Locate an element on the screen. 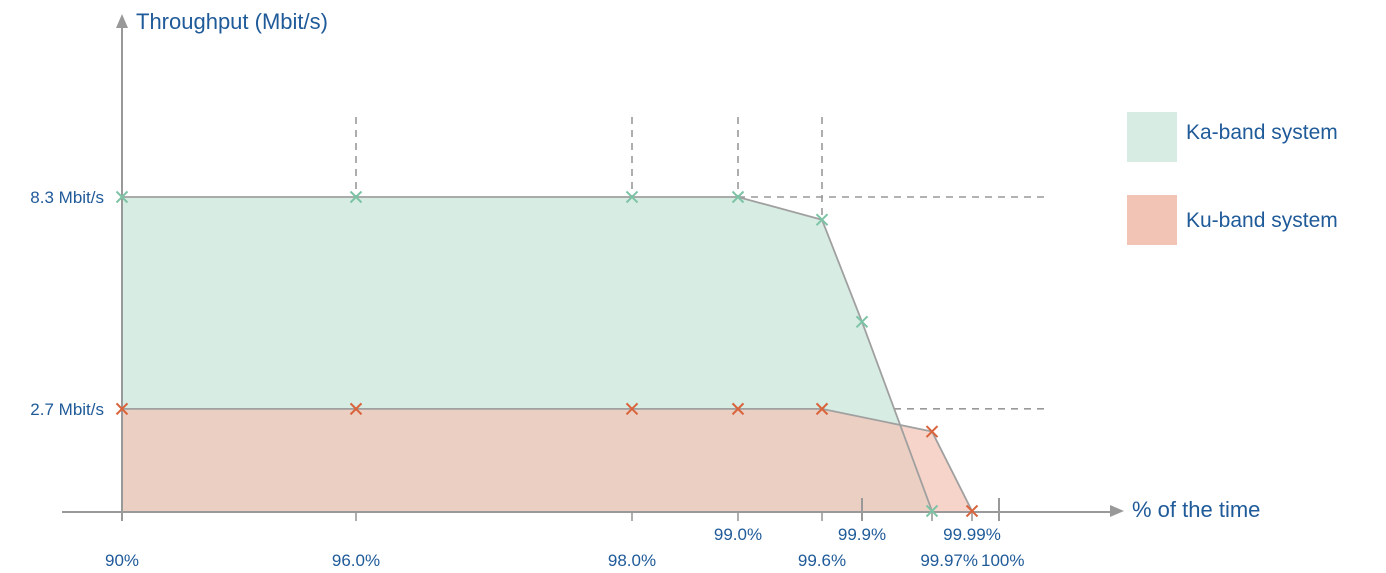 This screenshot has height=573, width=1386. x-tick-label: 98.0% is located at coordinates (632, 560).